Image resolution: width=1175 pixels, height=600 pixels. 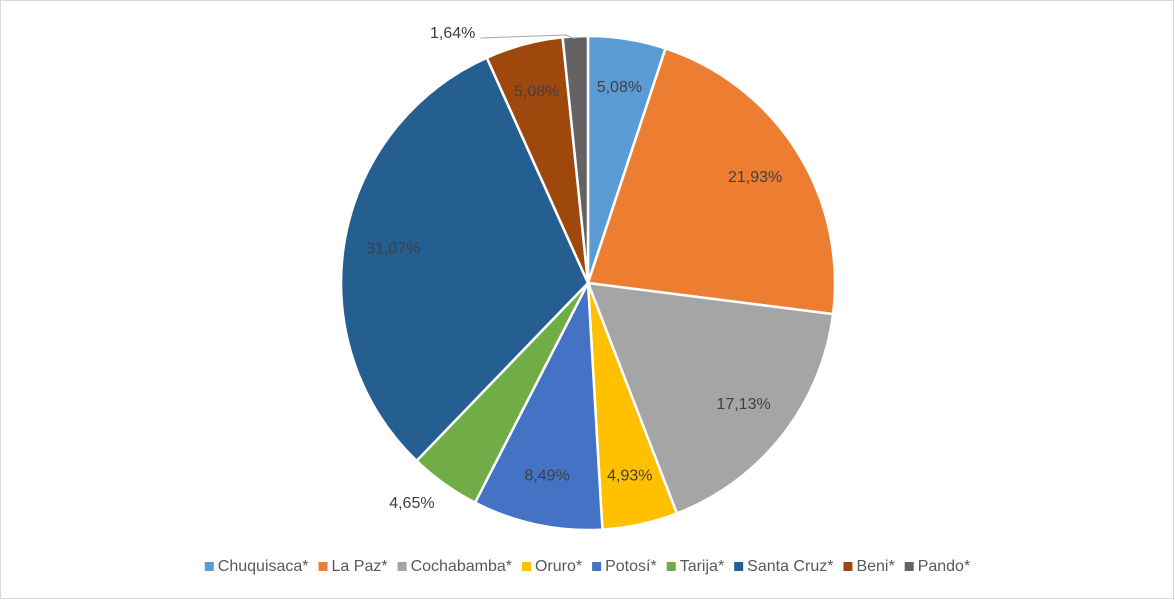 I want to click on data-label: 4,93%, so click(x=629, y=475).